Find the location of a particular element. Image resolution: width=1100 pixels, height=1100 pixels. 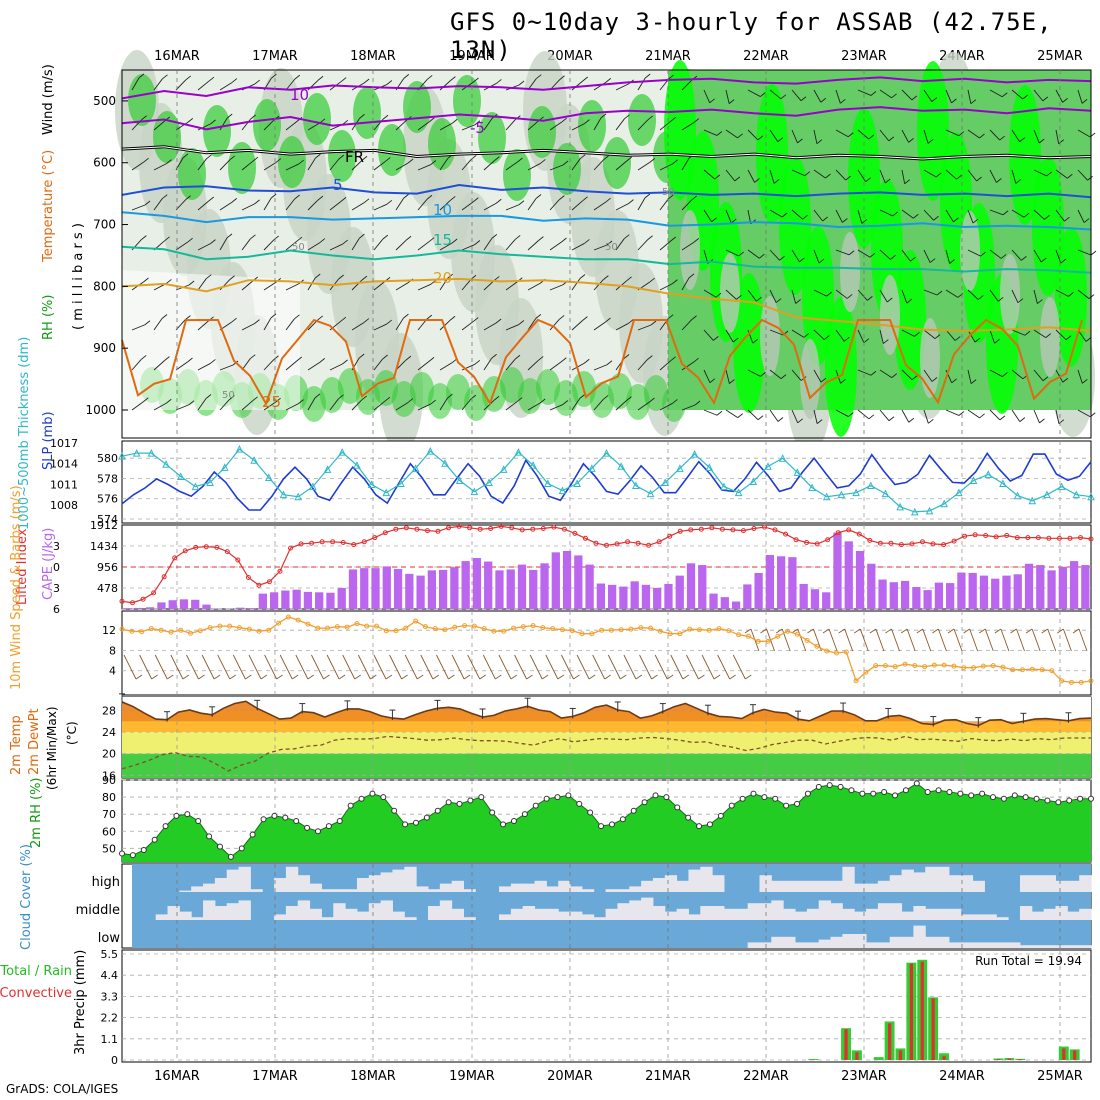

cape-tick-label: 956 is located at coordinates (107, 567).